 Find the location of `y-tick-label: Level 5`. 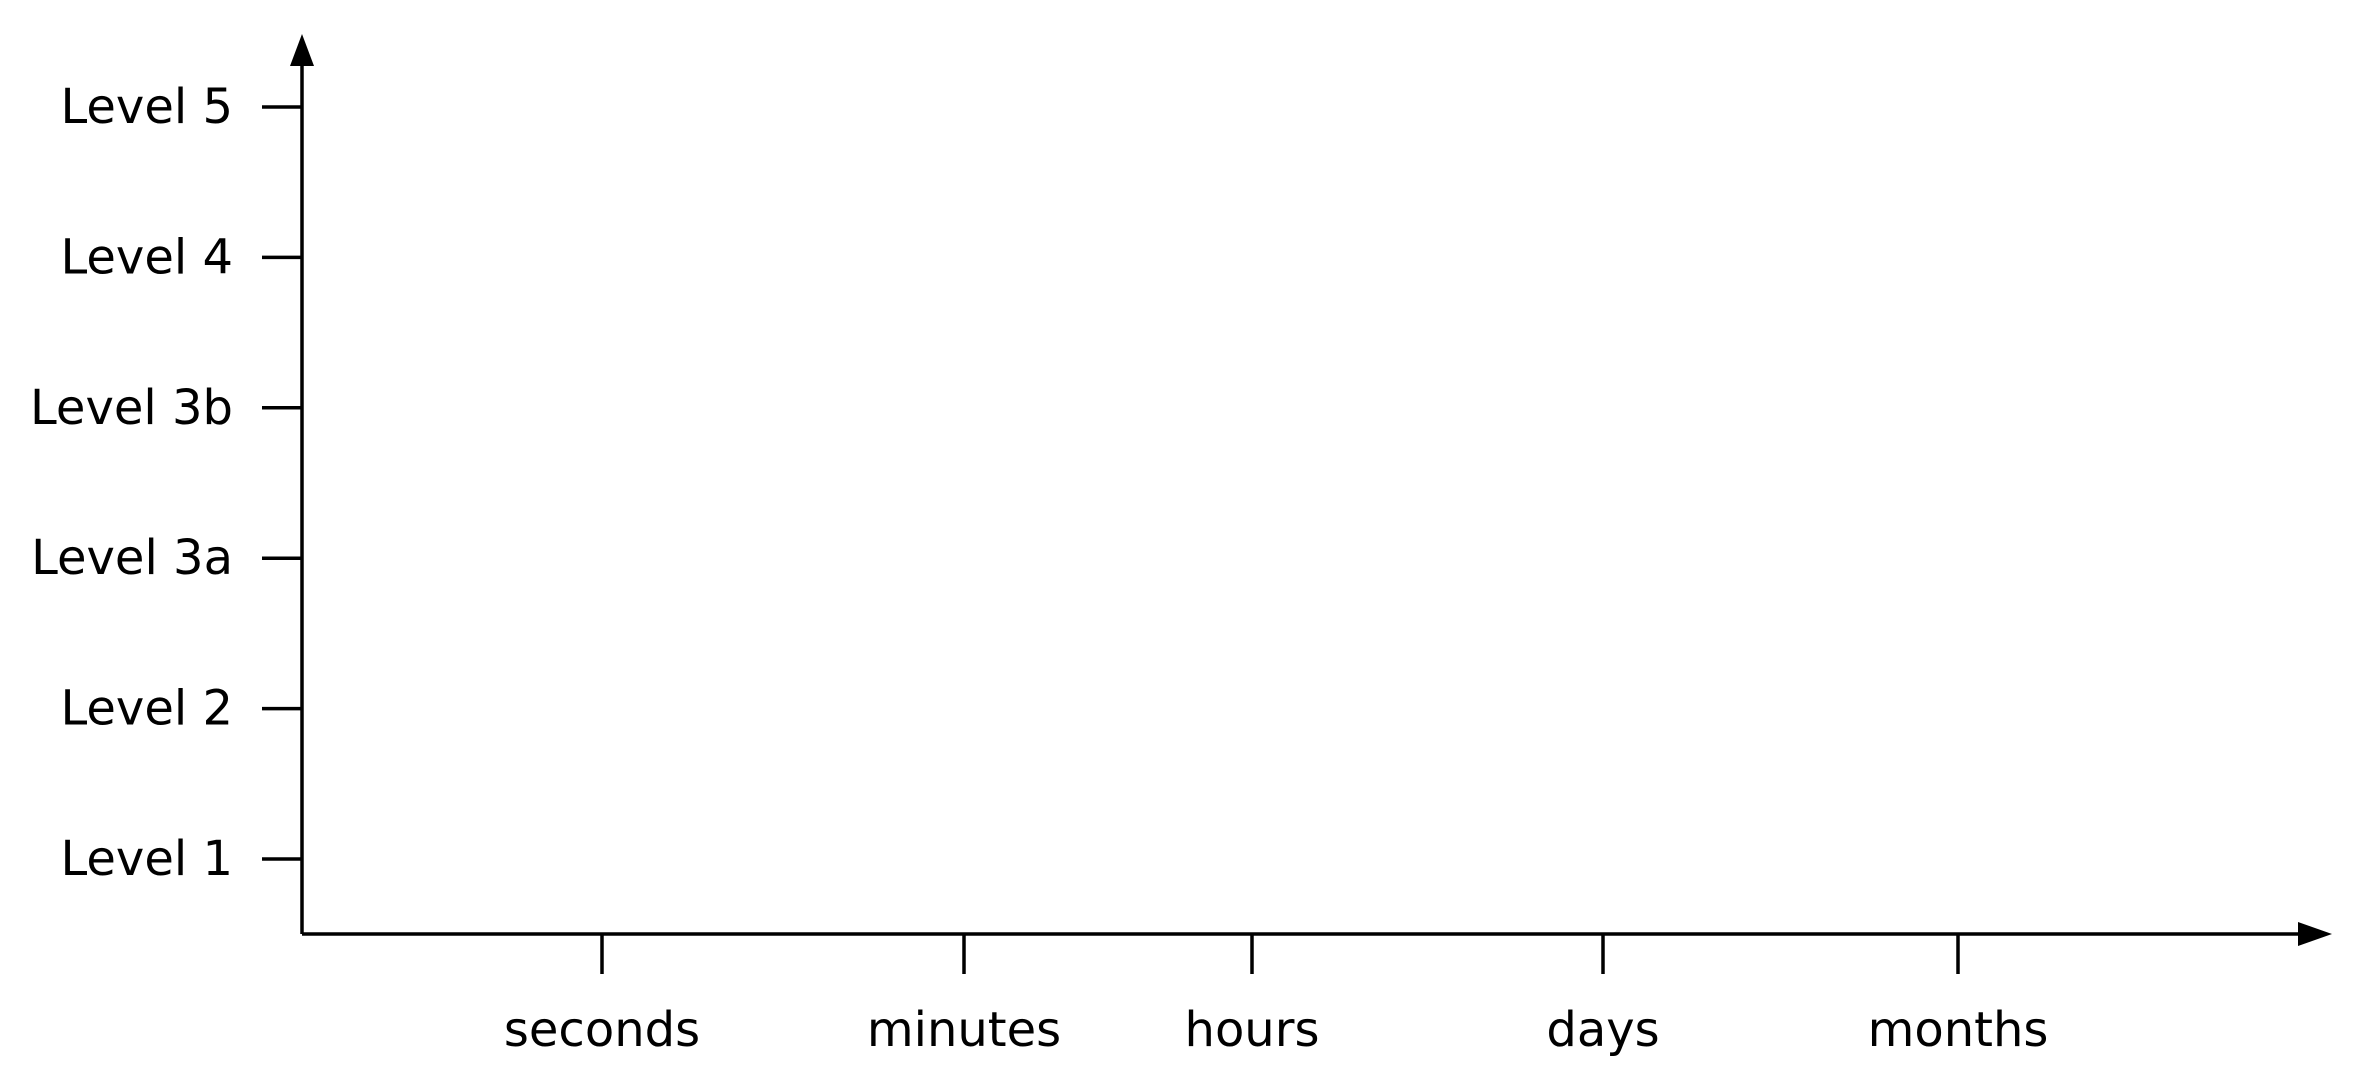

y-tick-label: Level 5 is located at coordinates (147, 107).